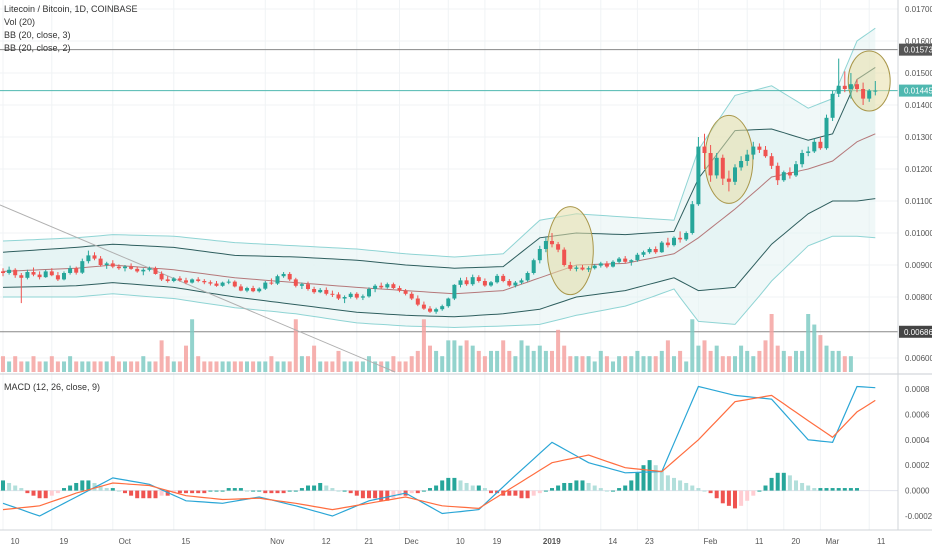  What do you see at coordinates (20, 22) in the screenshot?
I see `legend-volume: Vol (20)` at bounding box center [20, 22].